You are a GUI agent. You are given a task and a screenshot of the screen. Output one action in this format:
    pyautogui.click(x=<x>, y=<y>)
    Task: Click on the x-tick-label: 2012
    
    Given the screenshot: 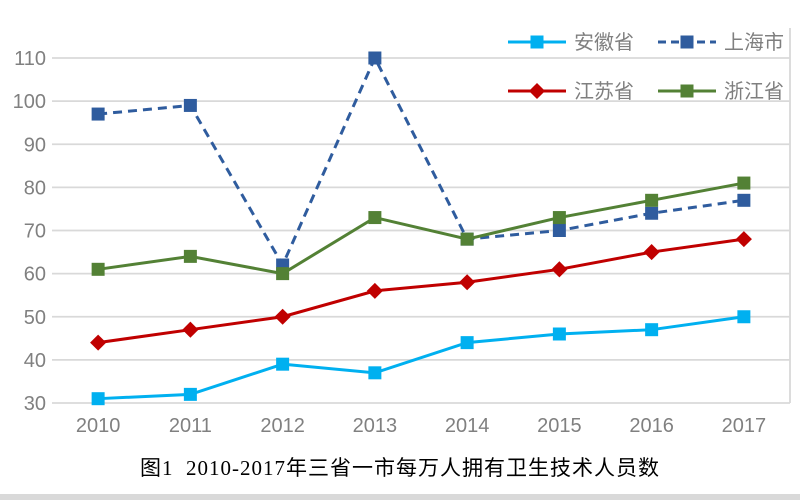 What is the action you would take?
    pyautogui.click(x=282, y=426)
    